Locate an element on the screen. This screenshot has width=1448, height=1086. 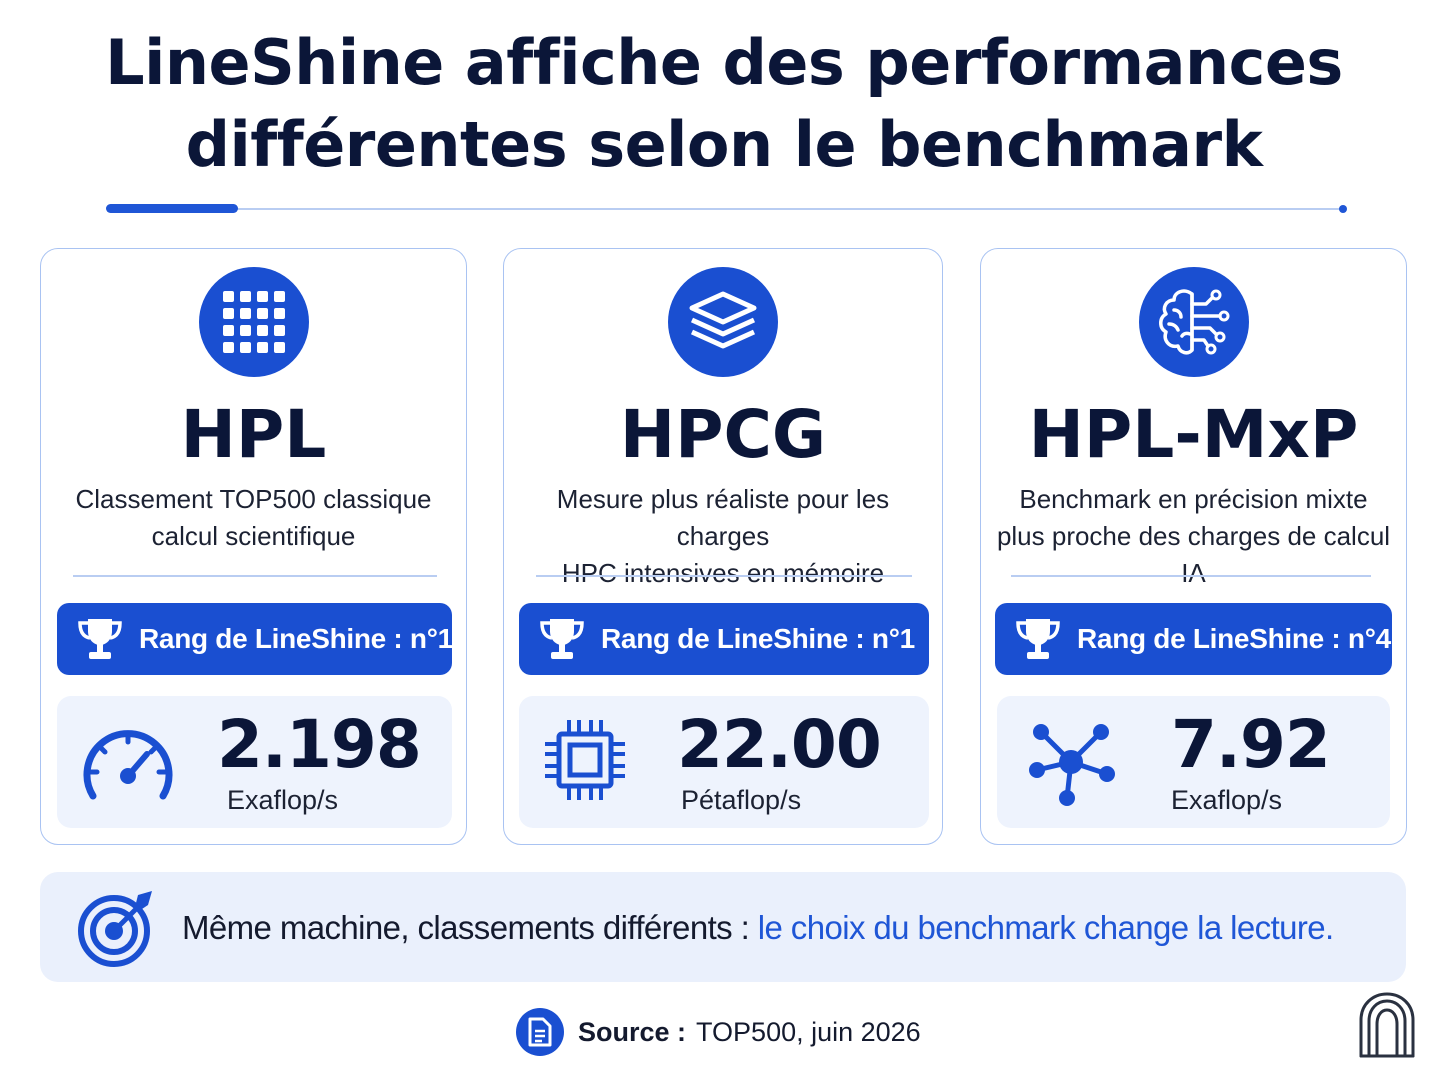
metric-value: 22.00 is located at coordinates (779, 744).